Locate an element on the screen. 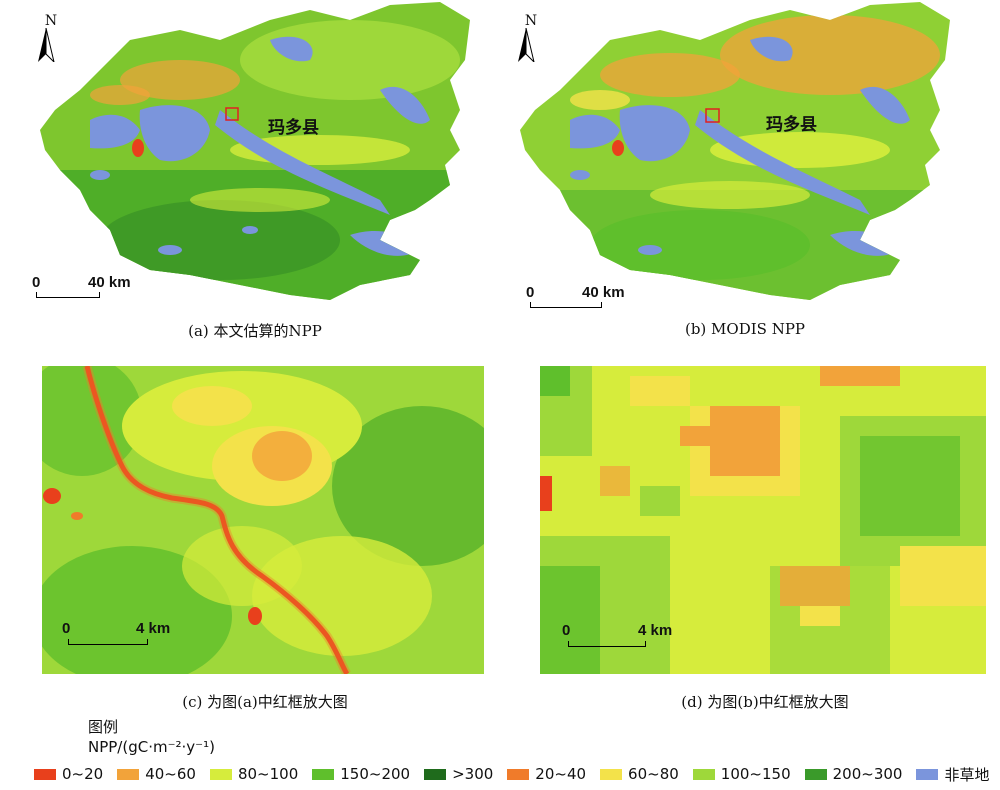 Image resolution: width=1000 pixels, height=790 pixels. scale-bar-line-b is located at coordinates (566, 305).